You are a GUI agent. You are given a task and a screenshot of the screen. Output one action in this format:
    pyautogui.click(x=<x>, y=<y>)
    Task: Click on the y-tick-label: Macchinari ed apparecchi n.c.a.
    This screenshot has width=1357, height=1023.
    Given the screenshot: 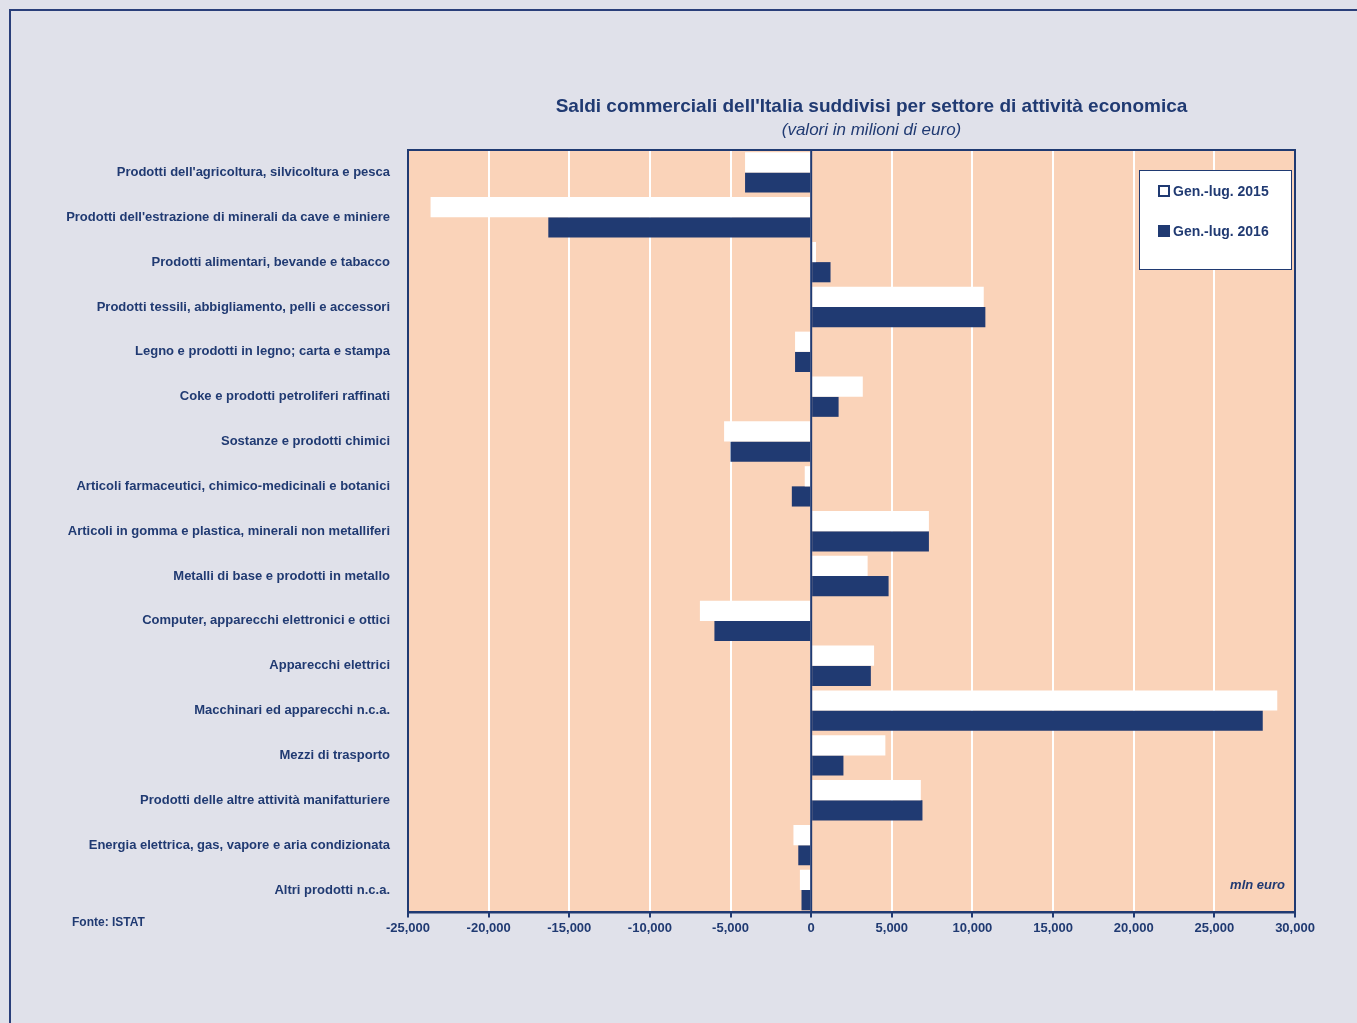 What is the action you would take?
    pyautogui.click(x=292, y=710)
    